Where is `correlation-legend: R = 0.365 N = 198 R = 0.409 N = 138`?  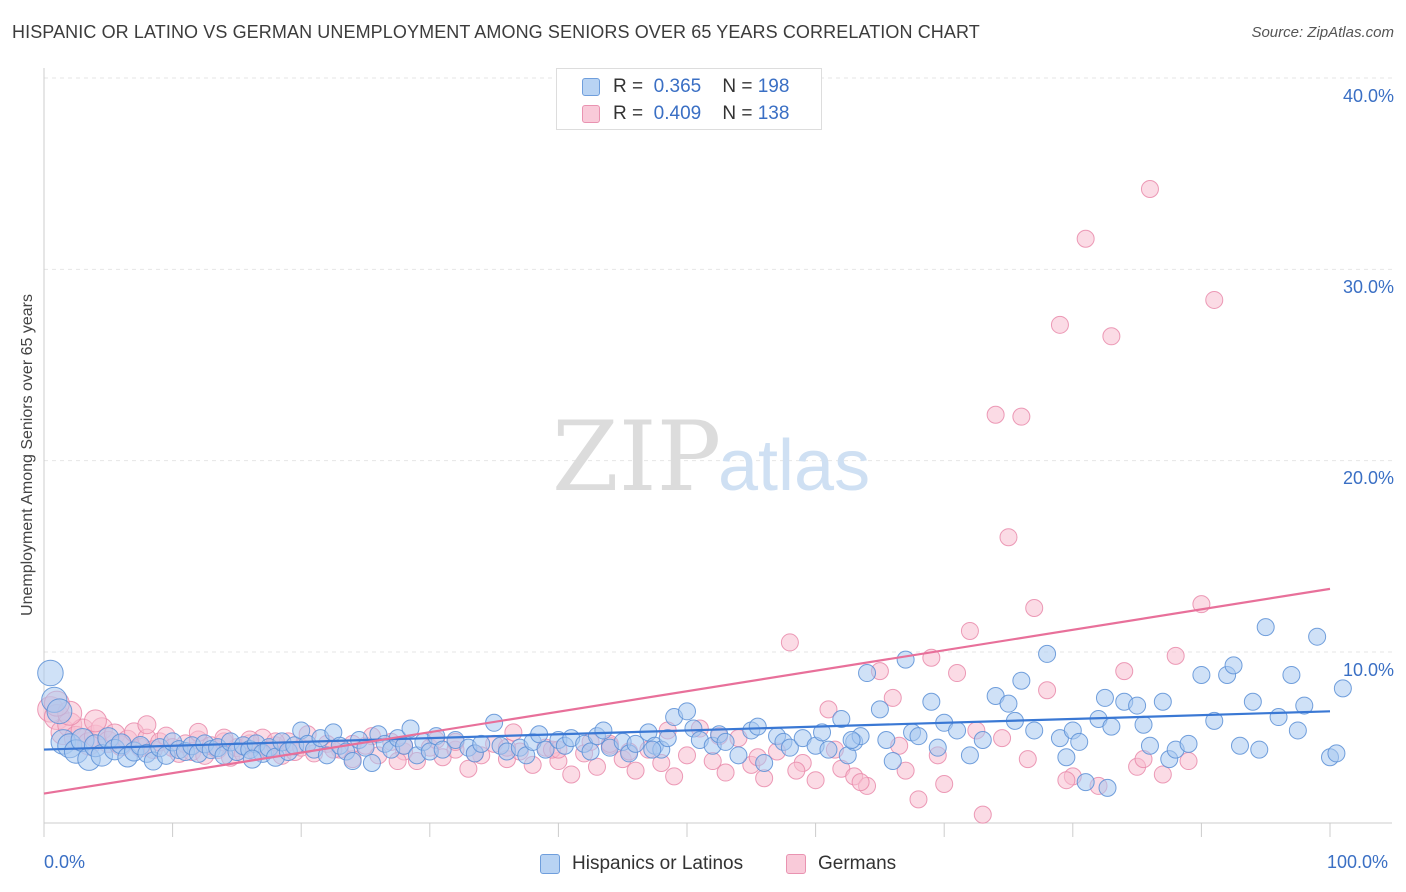 correlation-legend: R = 0.365 N = 198 R = 0.409 N = 138 is located at coordinates (689, 99).